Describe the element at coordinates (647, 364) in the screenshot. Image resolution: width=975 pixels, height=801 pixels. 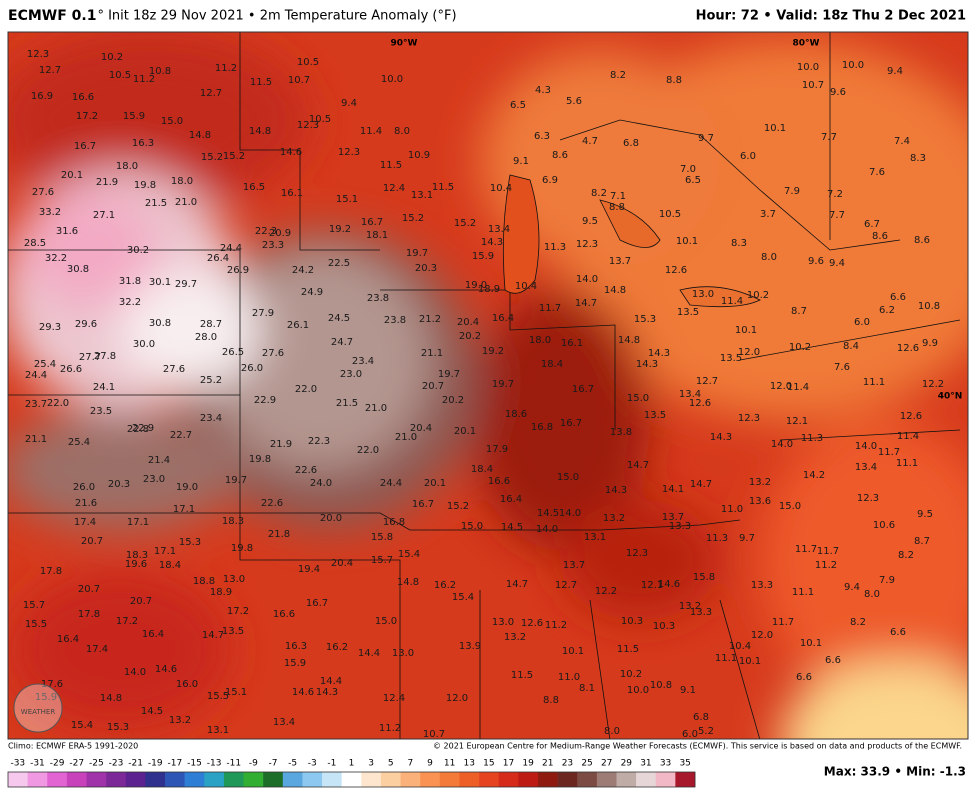
I see `anomaly-label: 14.3` at that location.